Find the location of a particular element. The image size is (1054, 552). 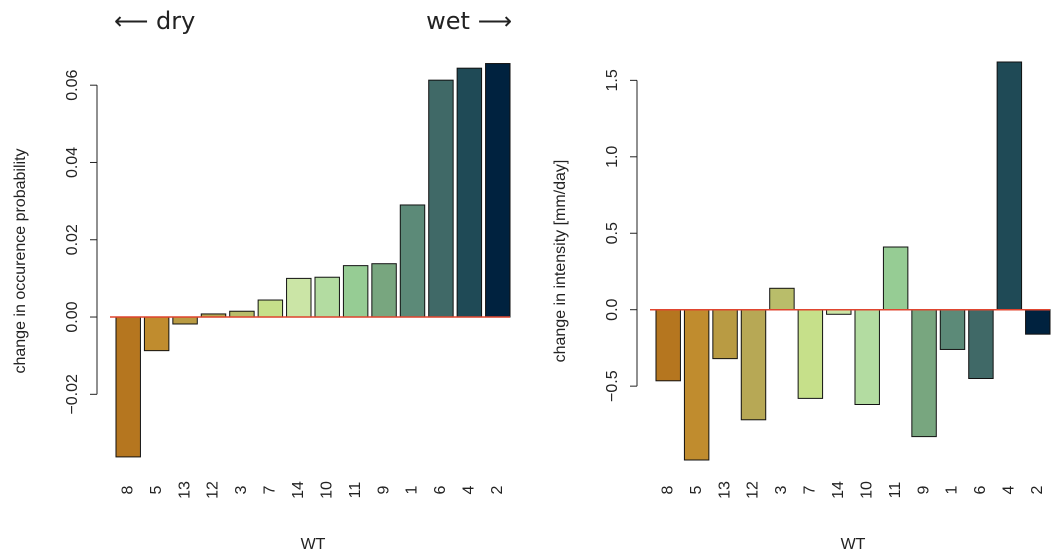

y-tick-label: 0.0 is located at coordinates (612, 309).